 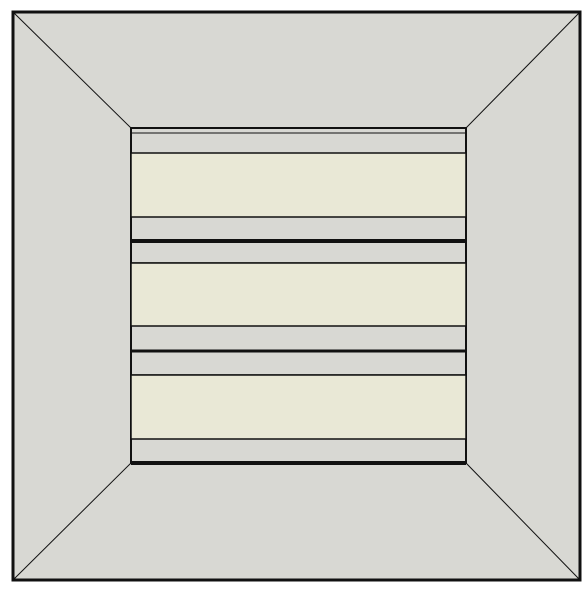 I want to click on perspective-line-bottom-right, so click(x=523, y=521).